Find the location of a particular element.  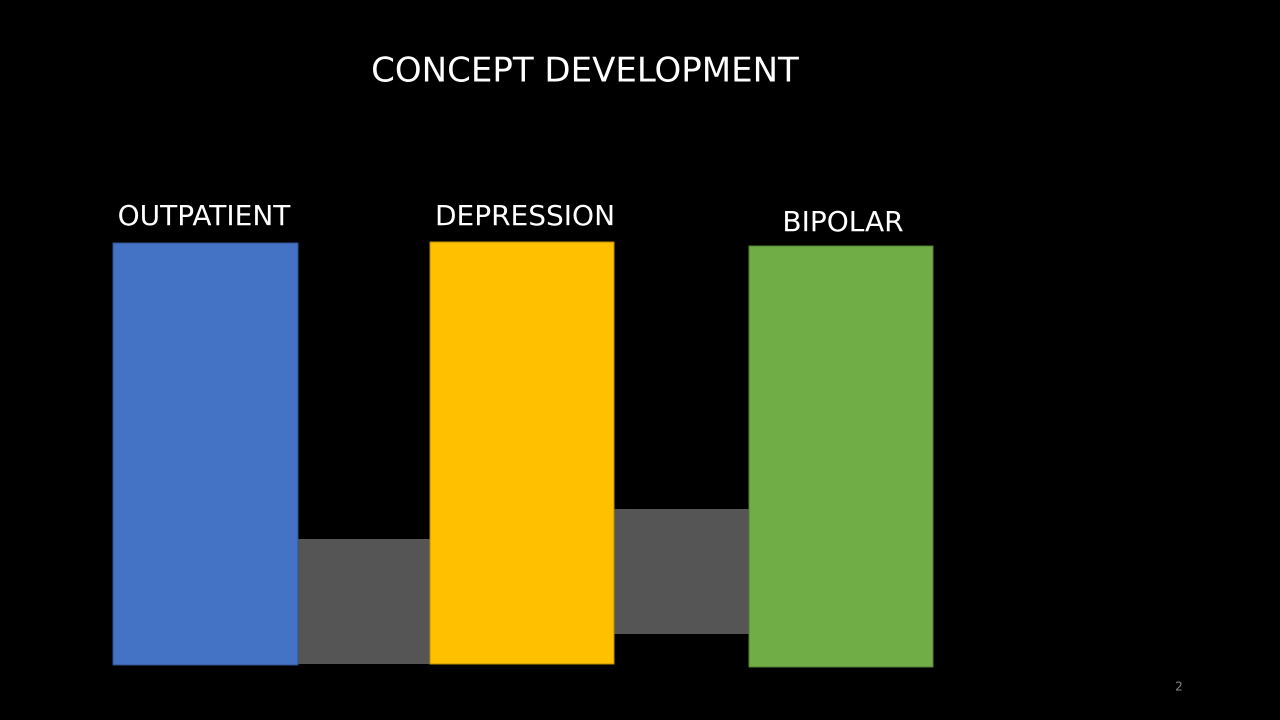

block-green is located at coordinates (841, 456).